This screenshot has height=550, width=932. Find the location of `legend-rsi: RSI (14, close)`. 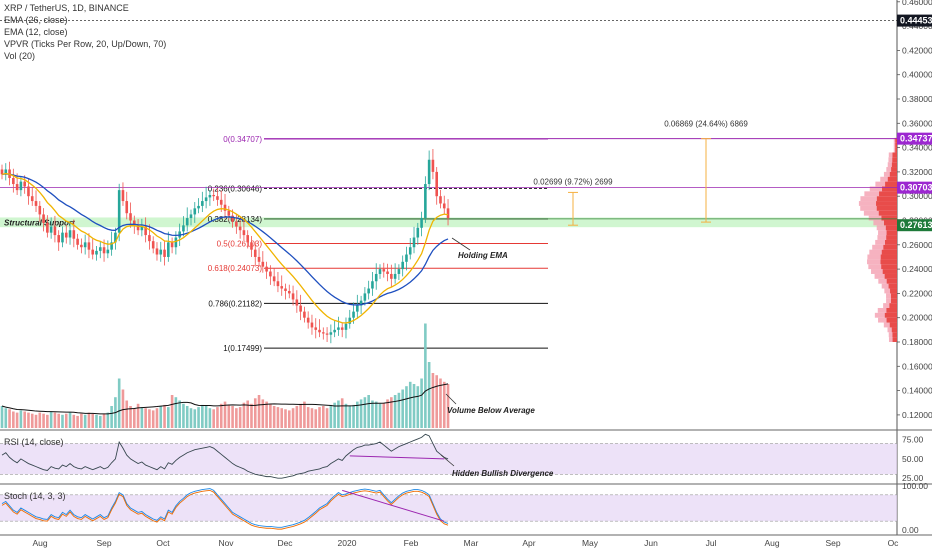

legend-rsi: RSI (14, close) is located at coordinates (34, 442).